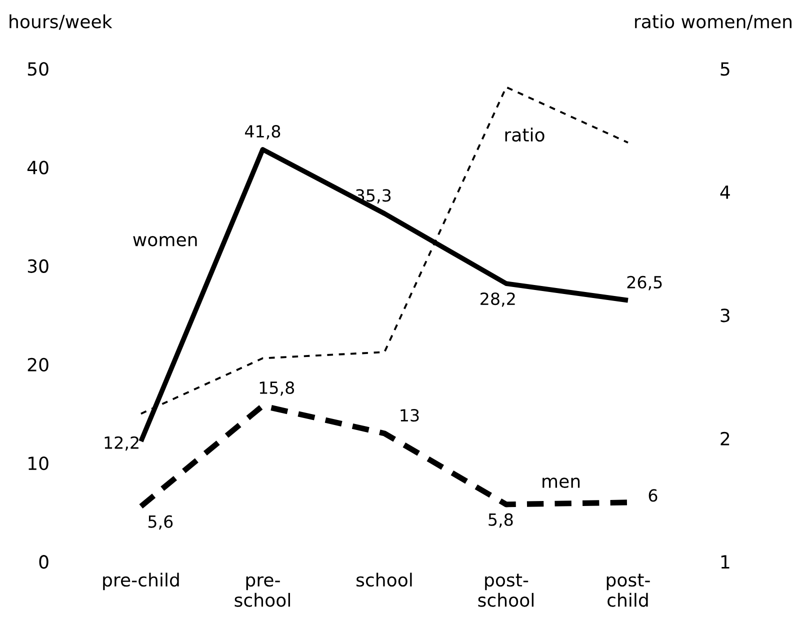 This screenshot has height=624, width=801. Describe the element at coordinates (160, 522) in the screenshot. I see `data-label: 5,6` at that location.